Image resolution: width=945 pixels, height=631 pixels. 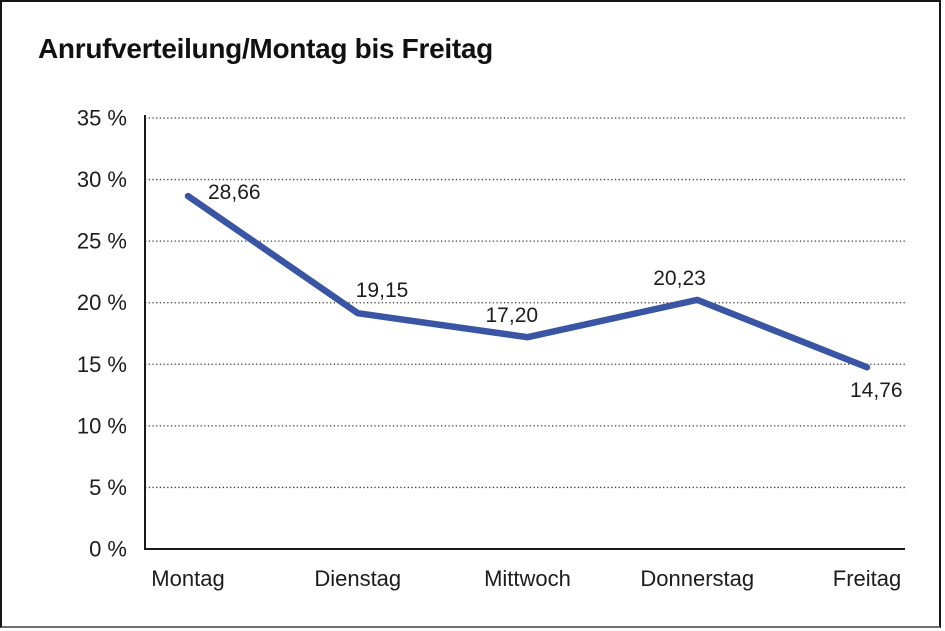 I want to click on y-tick-label: 0 %, so click(x=108, y=549).